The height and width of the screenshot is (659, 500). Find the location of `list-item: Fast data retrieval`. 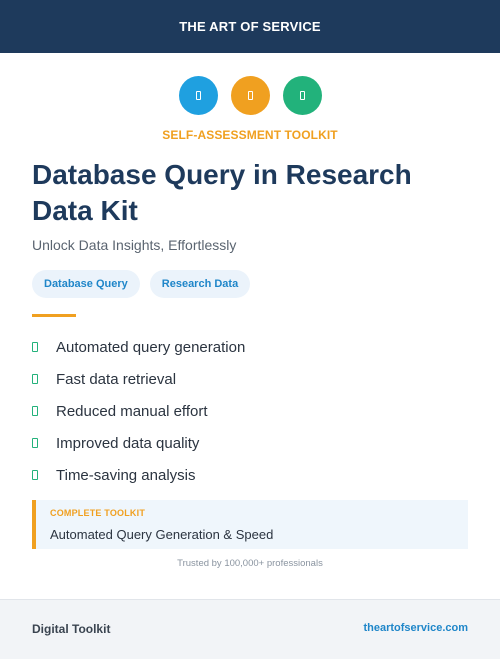

list-item: Fast data retrieval is located at coordinates (138, 379).